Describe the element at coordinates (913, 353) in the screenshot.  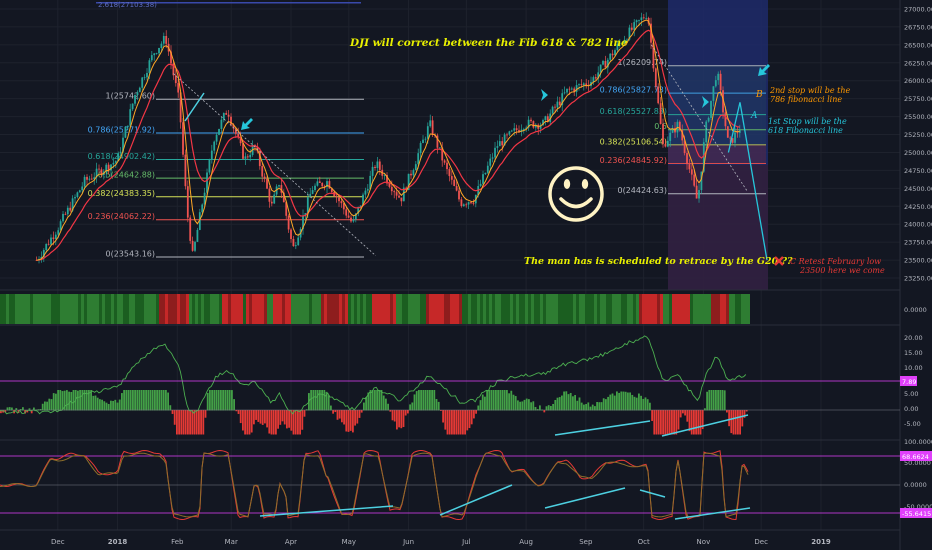
I see `panel3-tick-label: 15.00` at that location.